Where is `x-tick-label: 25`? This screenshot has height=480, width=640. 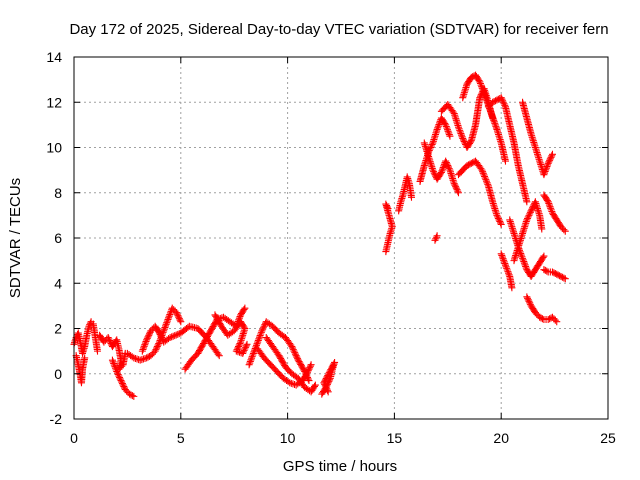
x-tick-label: 25 is located at coordinates (608, 438).